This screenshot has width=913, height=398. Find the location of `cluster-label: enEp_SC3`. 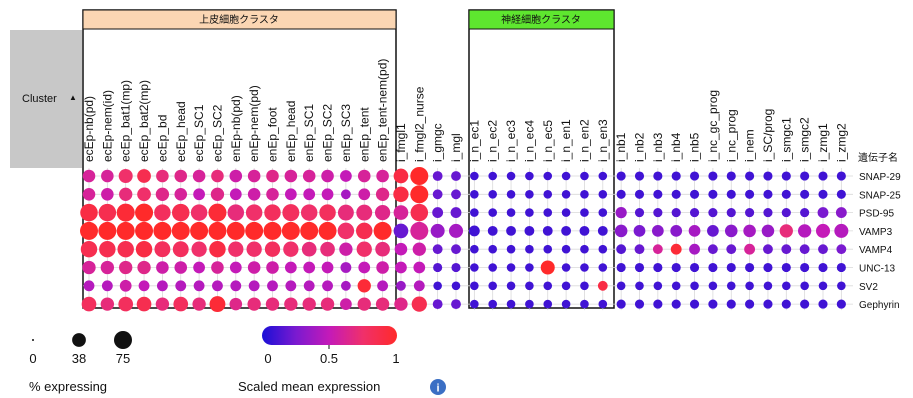

cluster-label: enEp_SC3 is located at coordinates (346, 133).